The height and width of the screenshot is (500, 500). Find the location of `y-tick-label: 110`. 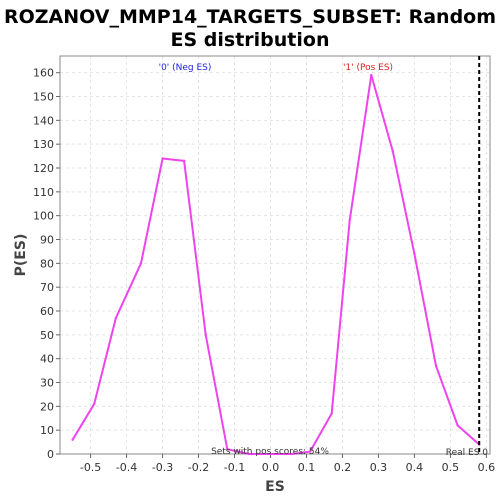

y-tick-label: 110 is located at coordinates (43, 192).